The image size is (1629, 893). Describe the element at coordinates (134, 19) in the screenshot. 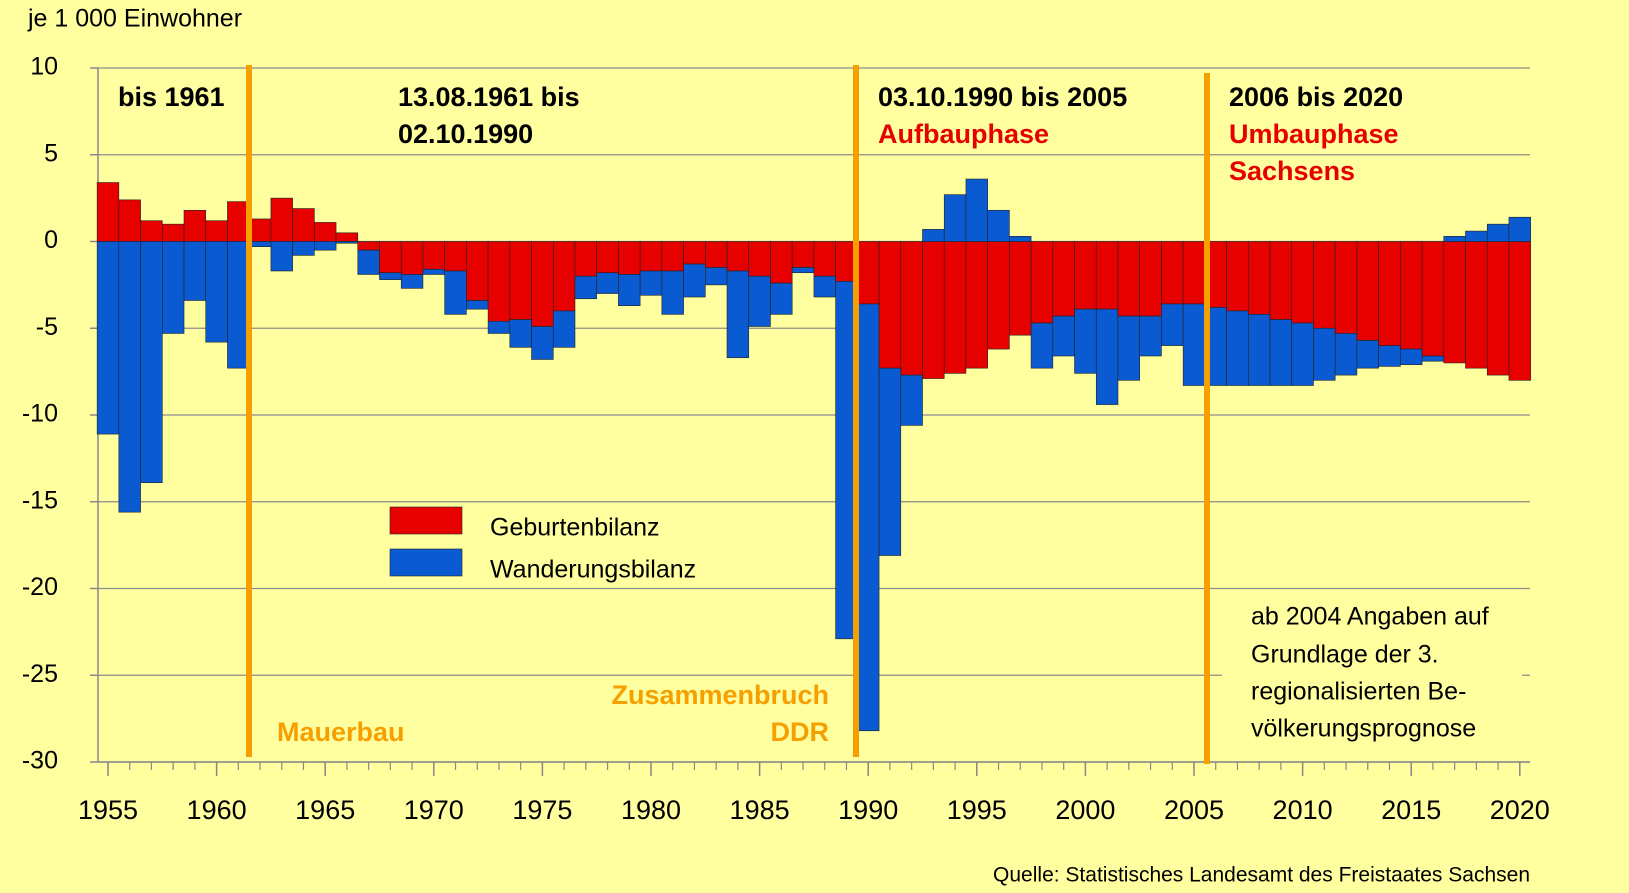

I see `axis-unit: je 1 000 Einwohner` at that location.